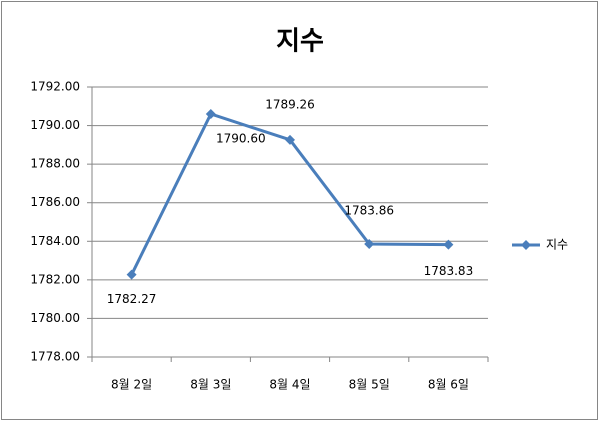 Image resolution: width=600 pixels, height=426 pixels. I want to click on legend-label: 지수, so click(557, 245).